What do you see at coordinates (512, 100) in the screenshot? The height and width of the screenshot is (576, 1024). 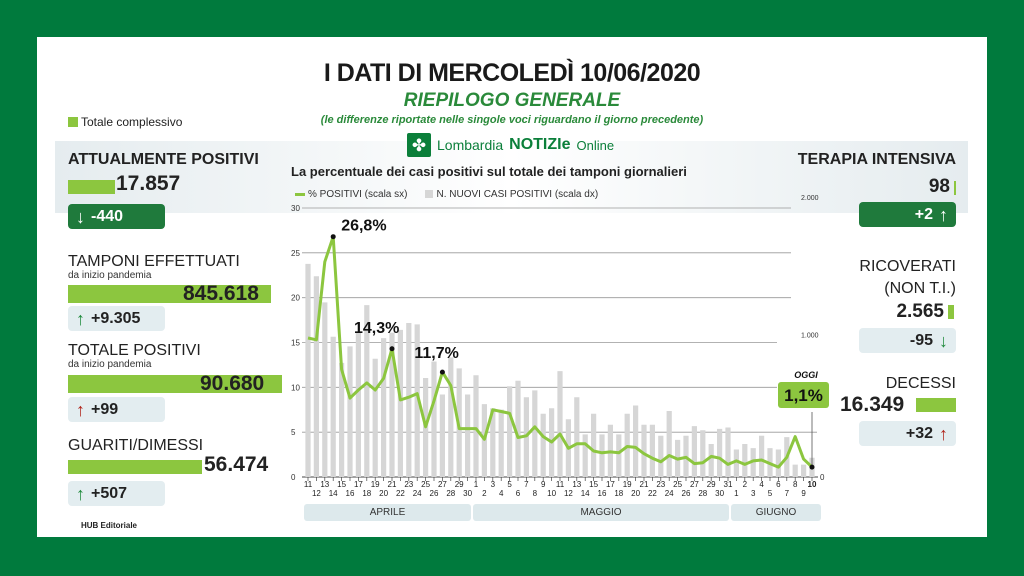 I see `page-subtitle: RIEPILOGO GENERALE` at bounding box center [512, 100].